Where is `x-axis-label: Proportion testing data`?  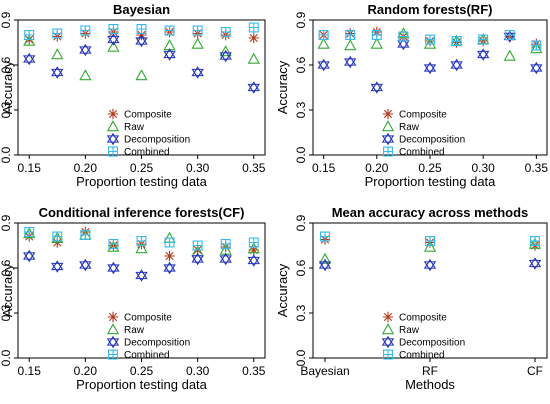 x-axis-label: Proportion testing data is located at coordinates (142, 181).